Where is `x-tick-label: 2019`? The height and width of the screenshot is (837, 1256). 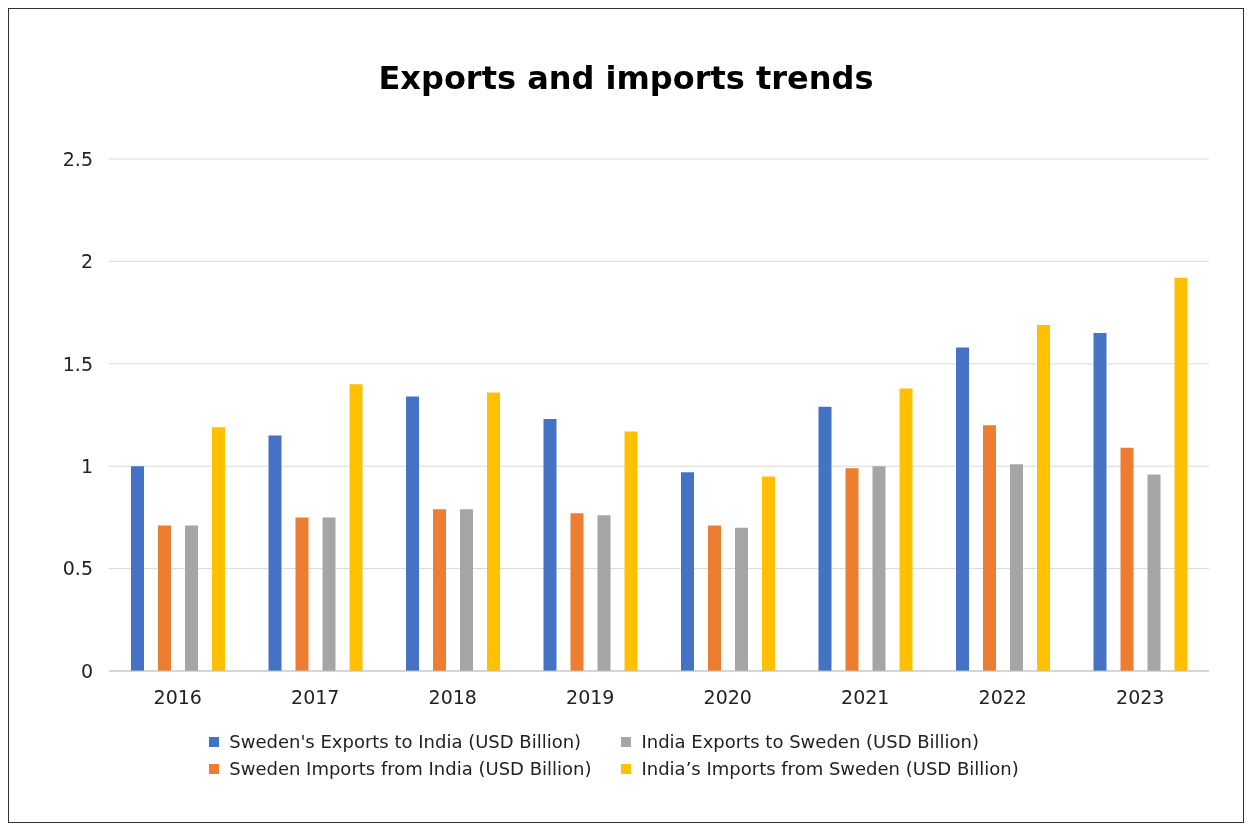
x-tick-label: 2019 is located at coordinates (590, 697).